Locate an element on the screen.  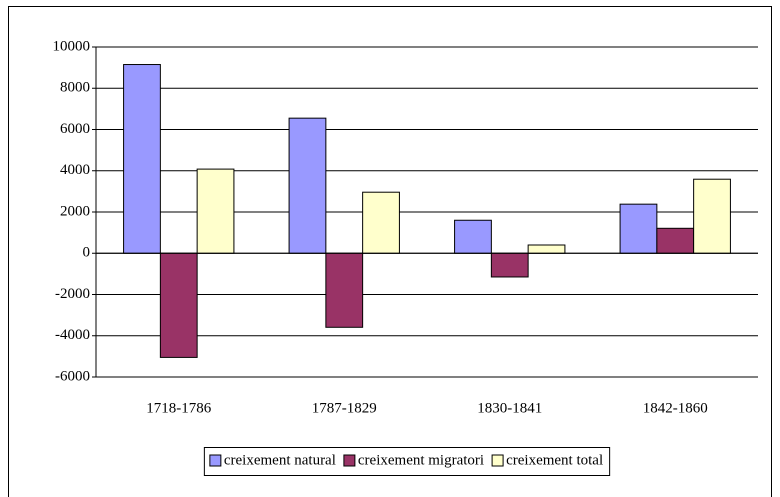
y-tick-label: 4000 is located at coordinates (75, 170).